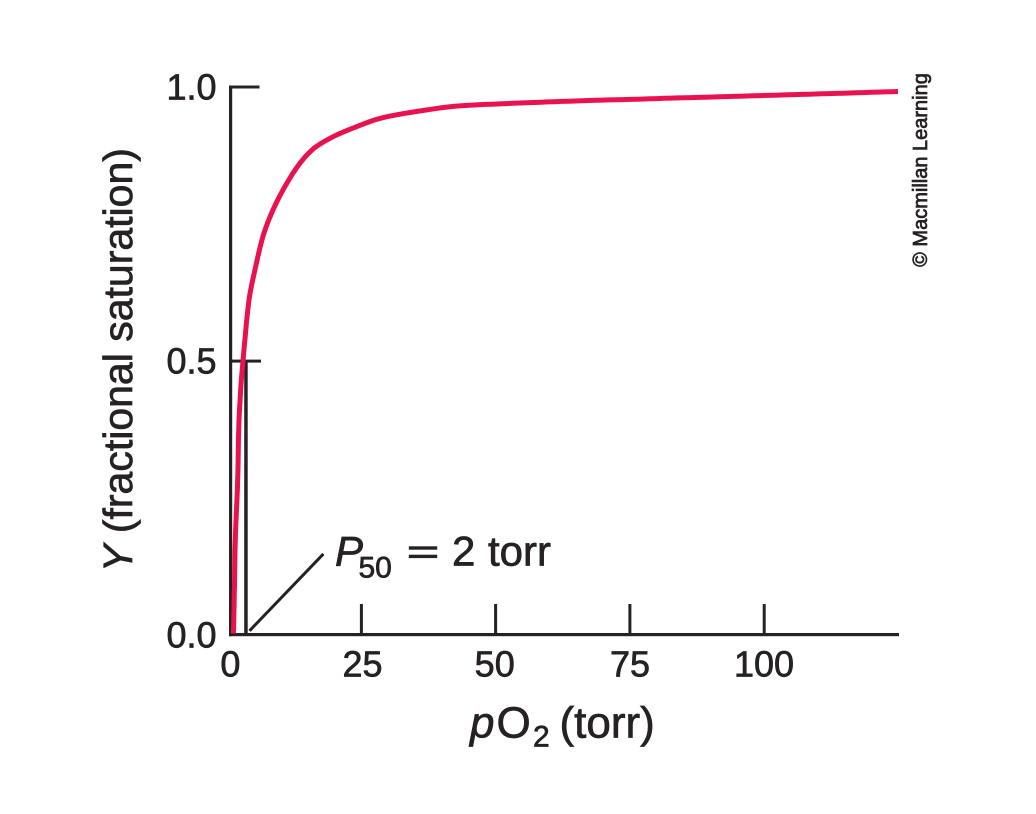  I want to click on svg-text: Y (fractional saturation), so click(118, 360).